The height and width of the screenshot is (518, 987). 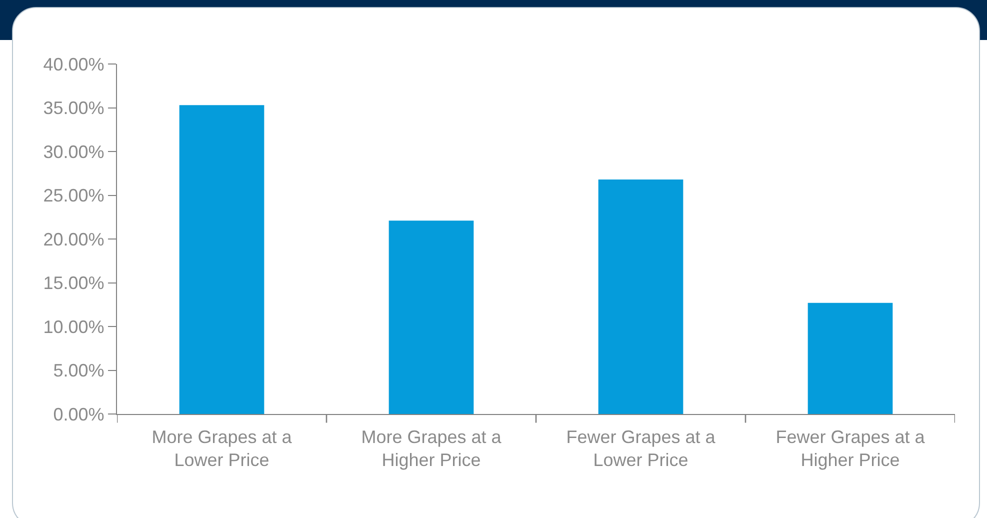 I want to click on y-tick-label: 10.00%, so click(x=73, y=326).